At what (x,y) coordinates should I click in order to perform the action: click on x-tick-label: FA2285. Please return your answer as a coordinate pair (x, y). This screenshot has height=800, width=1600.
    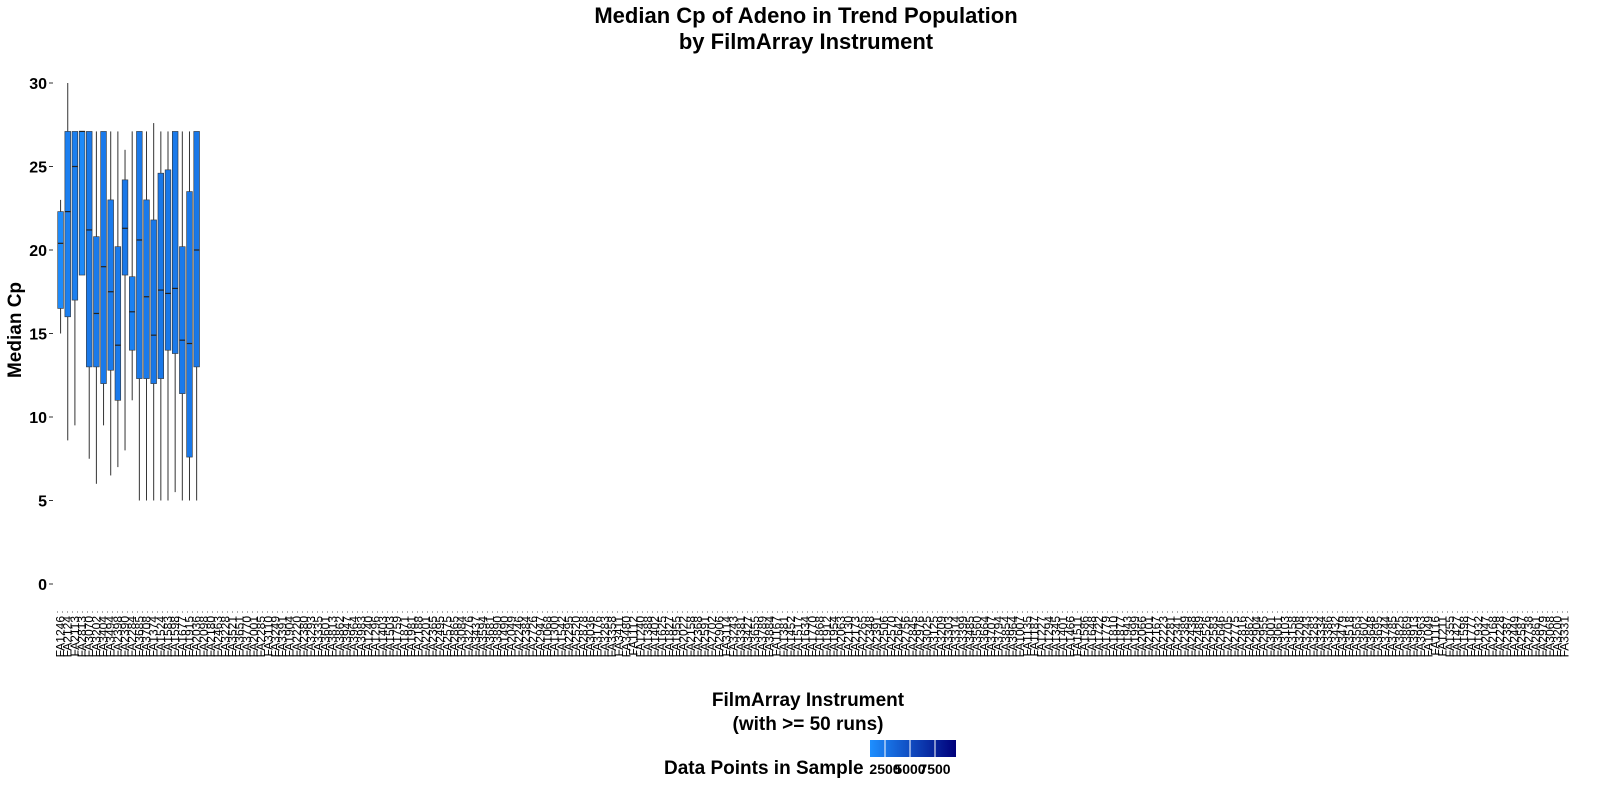
    Looking at the image, I should click on (261, 637).